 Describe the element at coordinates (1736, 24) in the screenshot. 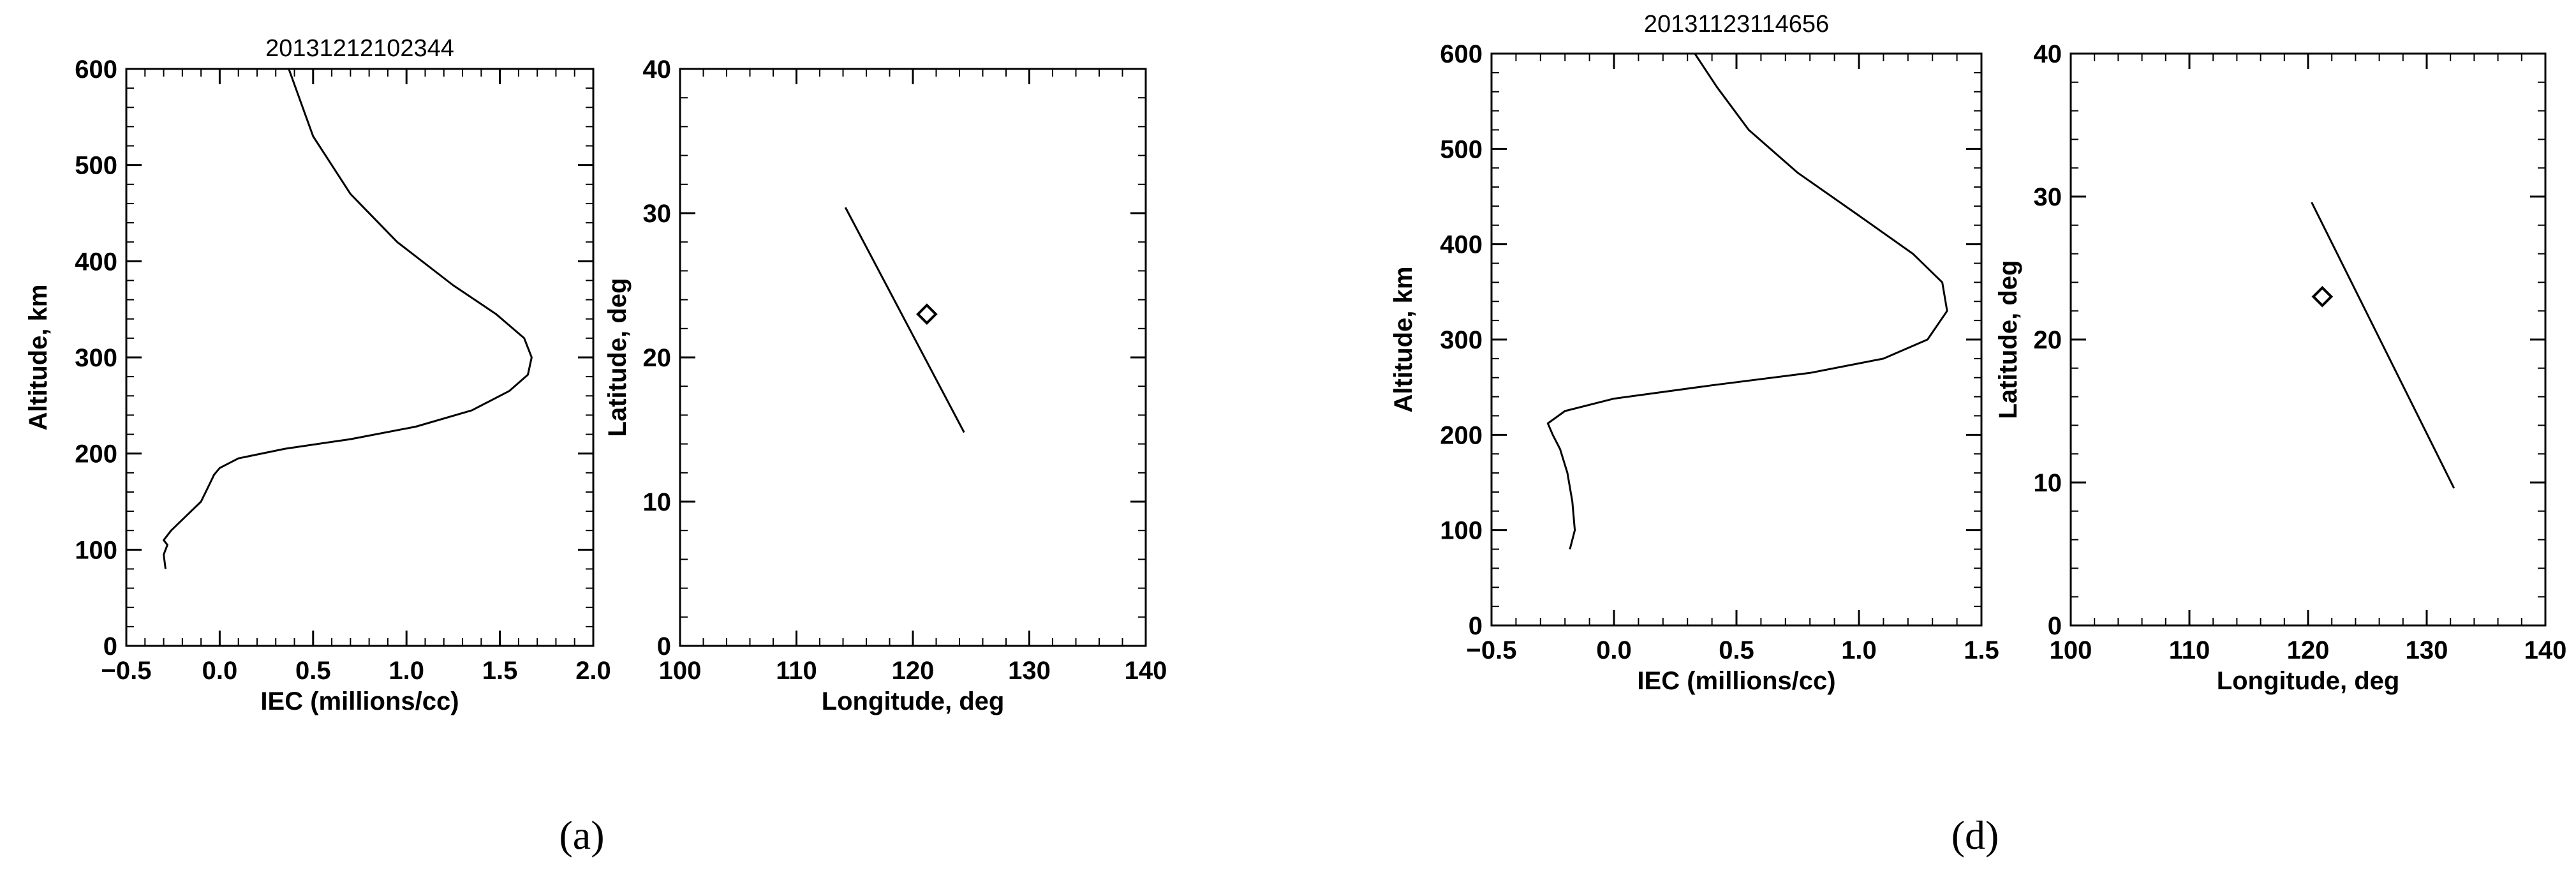

I see `chart-title: 20131123114656` at that location.